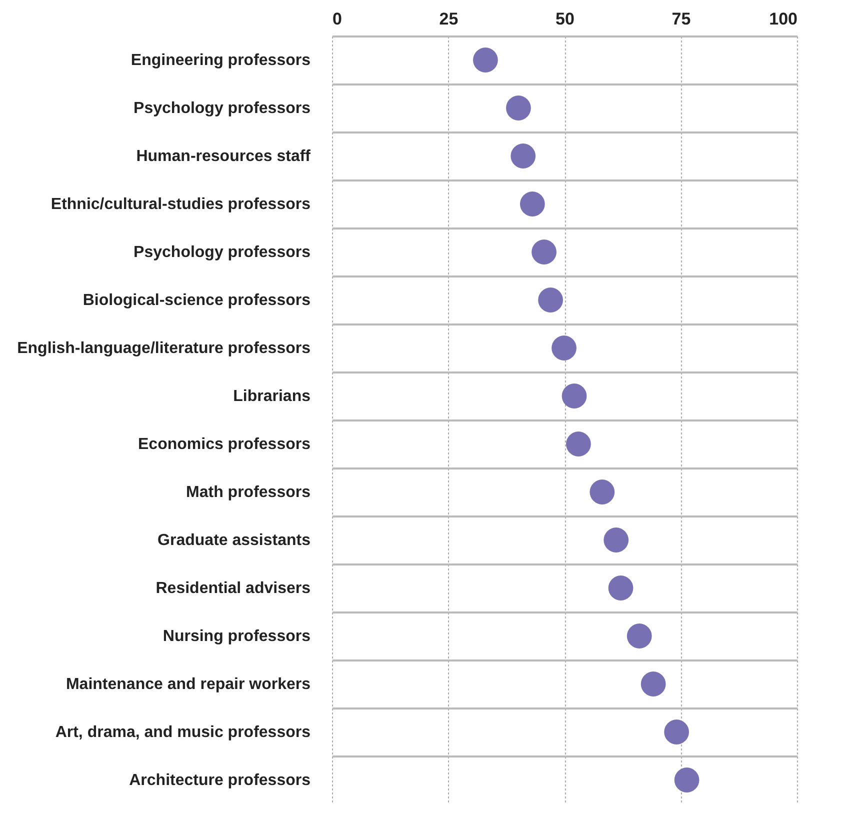 This screenshot has width=865, height=813. I want to click on y-tick-label: Human-resources staff, so click(224, 156).